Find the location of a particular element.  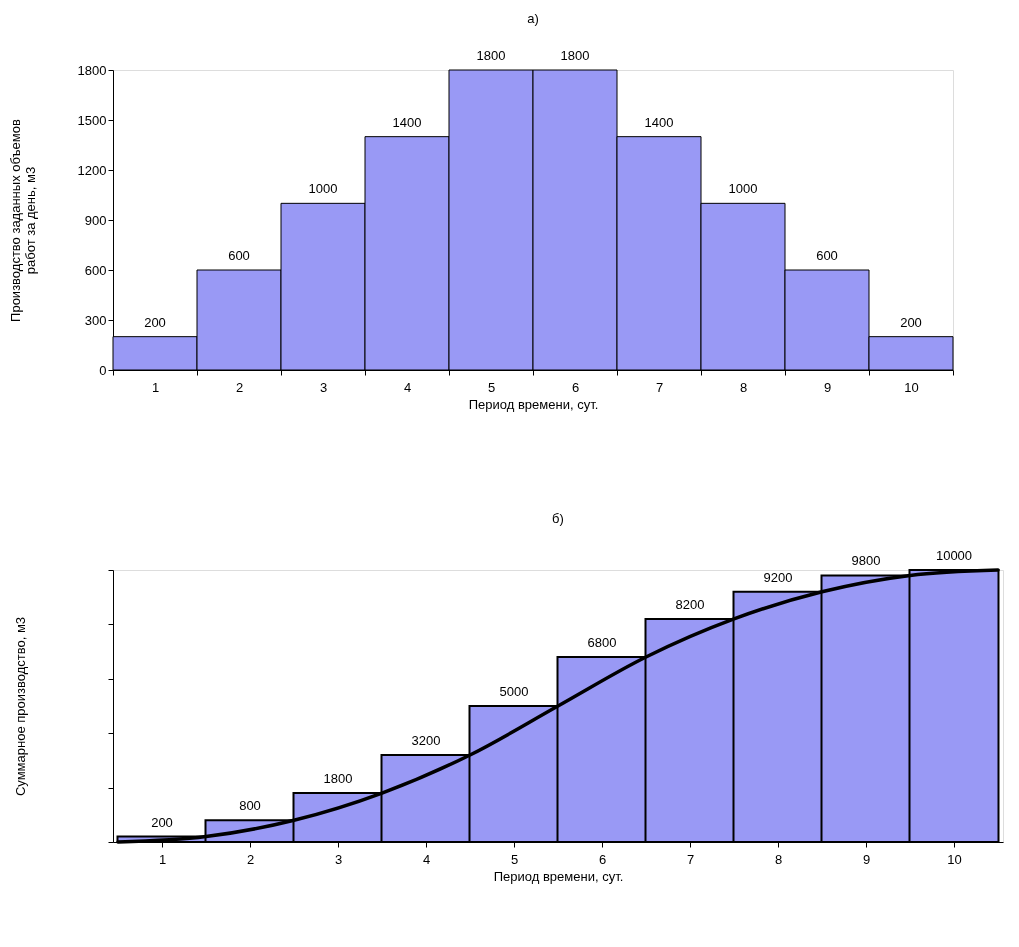

y-tick-label: 300 is located at coordinates (95, 320).